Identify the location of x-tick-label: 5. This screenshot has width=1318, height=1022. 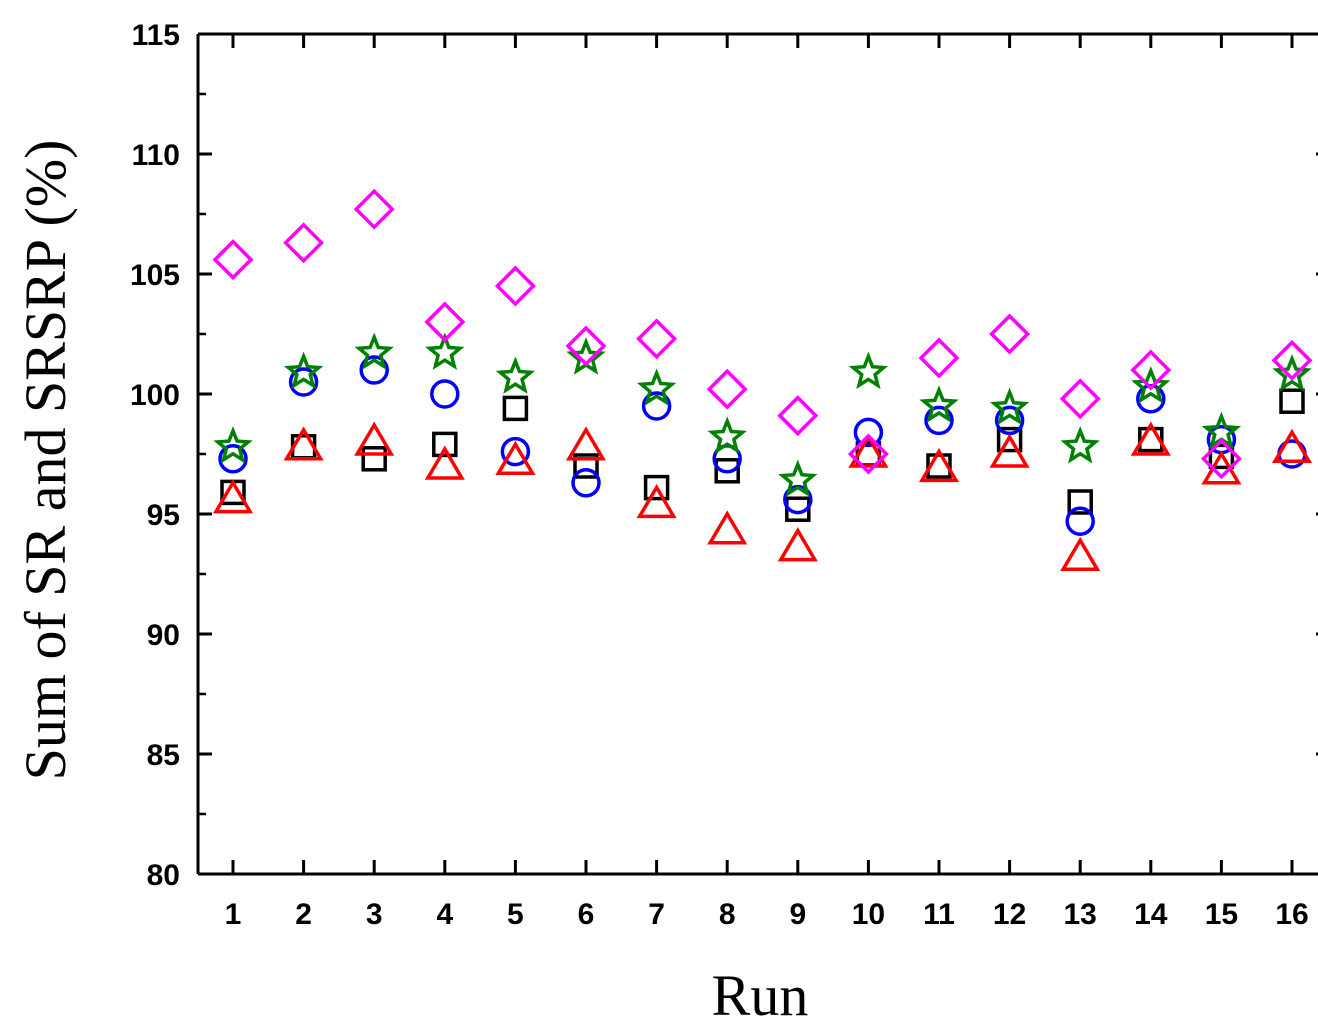
(515, 914).